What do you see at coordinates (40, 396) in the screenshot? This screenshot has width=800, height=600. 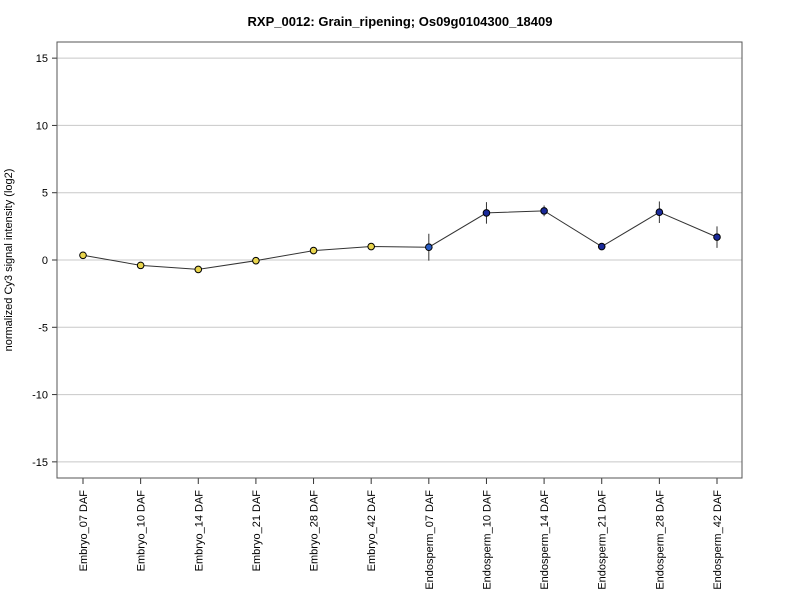 I see `y-tick-label: -10` at bounding box center [40, 396].